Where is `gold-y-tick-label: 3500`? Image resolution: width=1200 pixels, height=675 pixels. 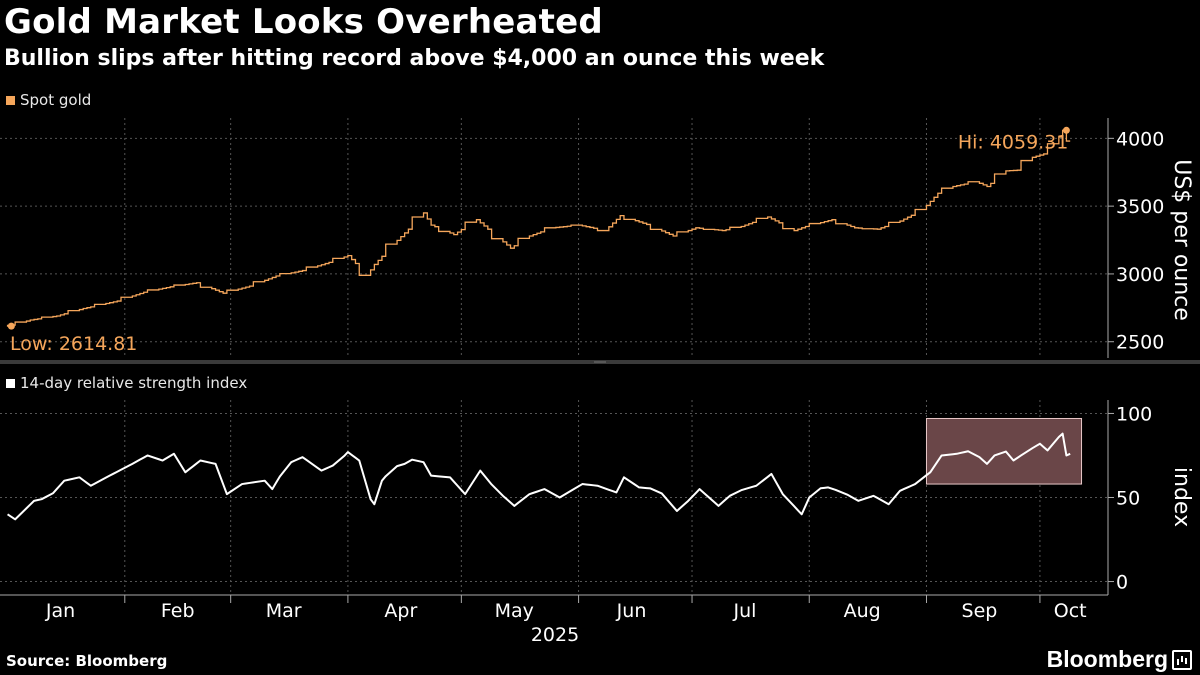
gold-y-tick-label: 3500 is located at coordinates (1140, 207).